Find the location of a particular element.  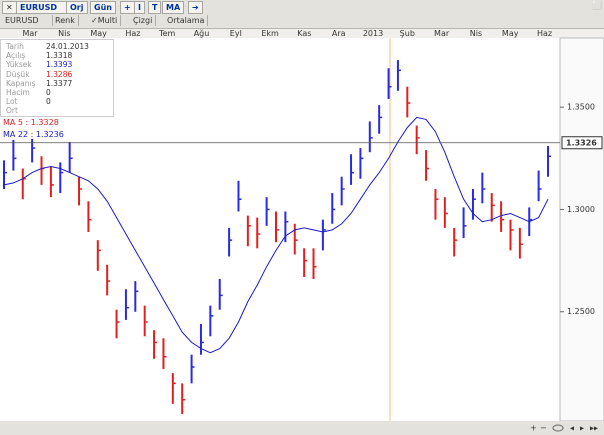

toolbar: ✕ EURUSD Orj Gün + I T MA ➔ ⬜ is located at coordinates (302, 7).